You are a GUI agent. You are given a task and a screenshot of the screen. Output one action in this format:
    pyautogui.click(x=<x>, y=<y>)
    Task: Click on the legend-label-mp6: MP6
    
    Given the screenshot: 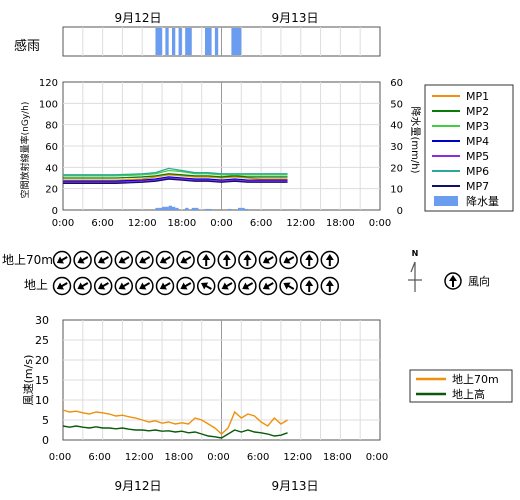 What is the action you would take?
    pyautogui.click(x=477, y=171)
    